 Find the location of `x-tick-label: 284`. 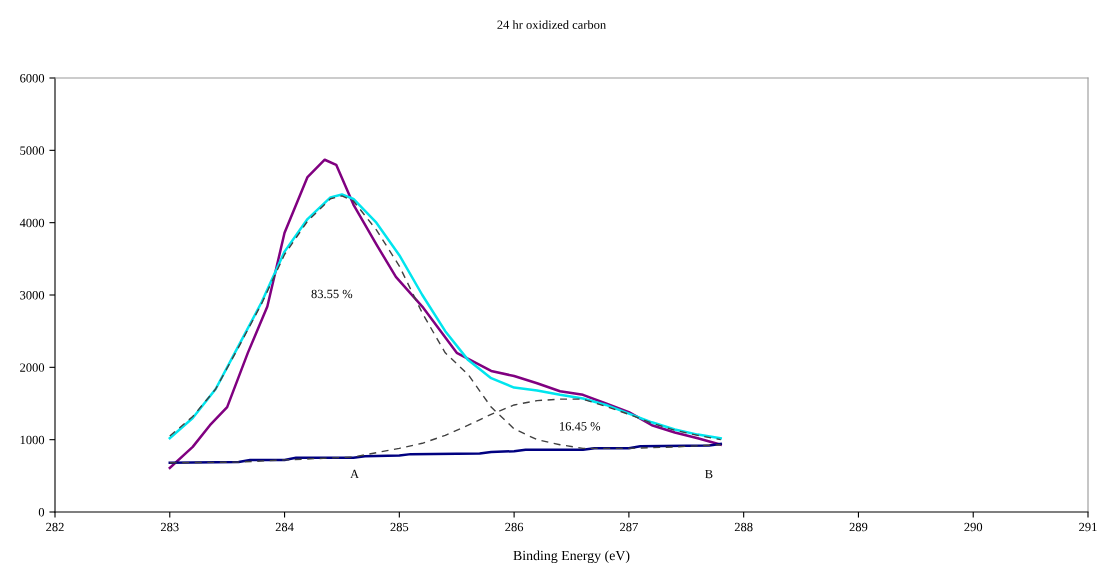

x-tick-label: 284 is located at coordinates (284, 527).